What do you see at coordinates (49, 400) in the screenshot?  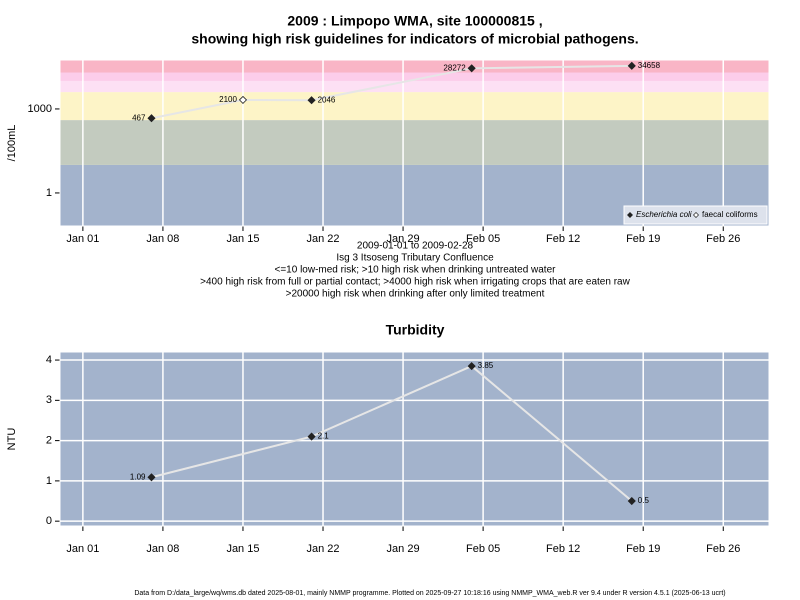 I see `y-tick-label: 3` at bounding box center [49, 400].